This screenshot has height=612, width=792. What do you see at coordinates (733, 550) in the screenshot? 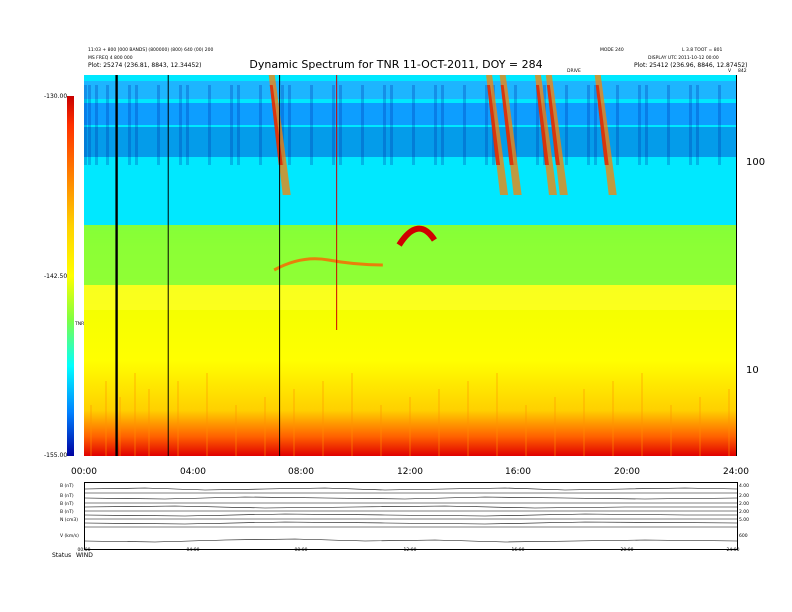
I see `panel-tick-6: 24:00` at bounding box center [733, 550].